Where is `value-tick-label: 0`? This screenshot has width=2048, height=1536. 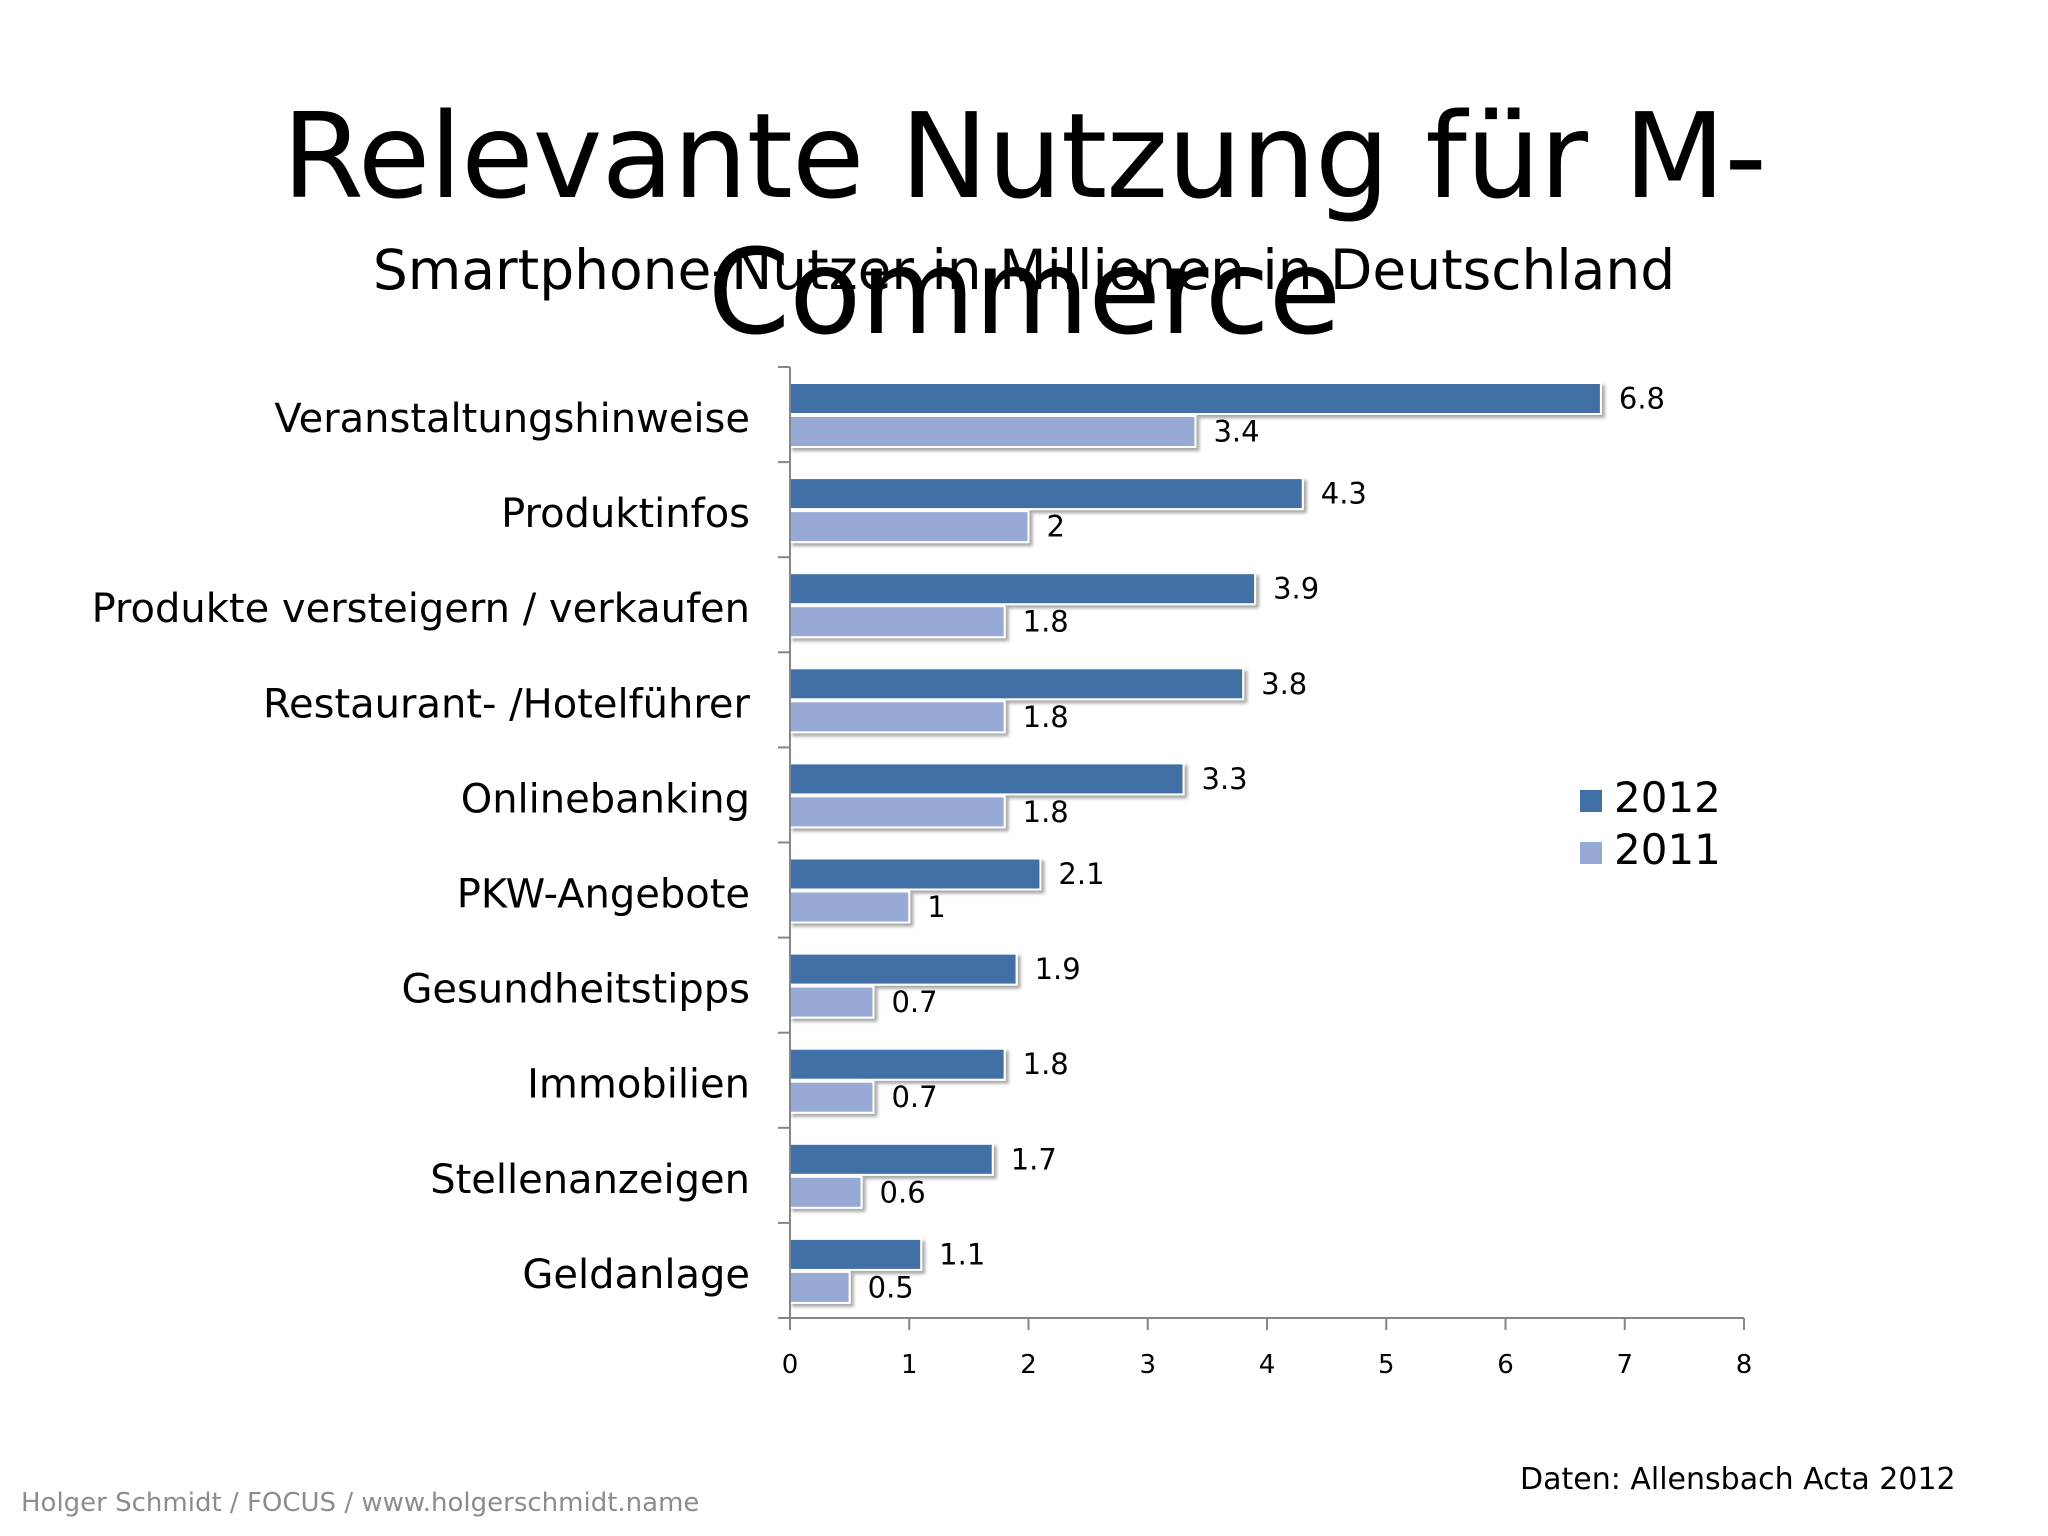 value-tick-label: 0 is located at coordinates (790, 1365).